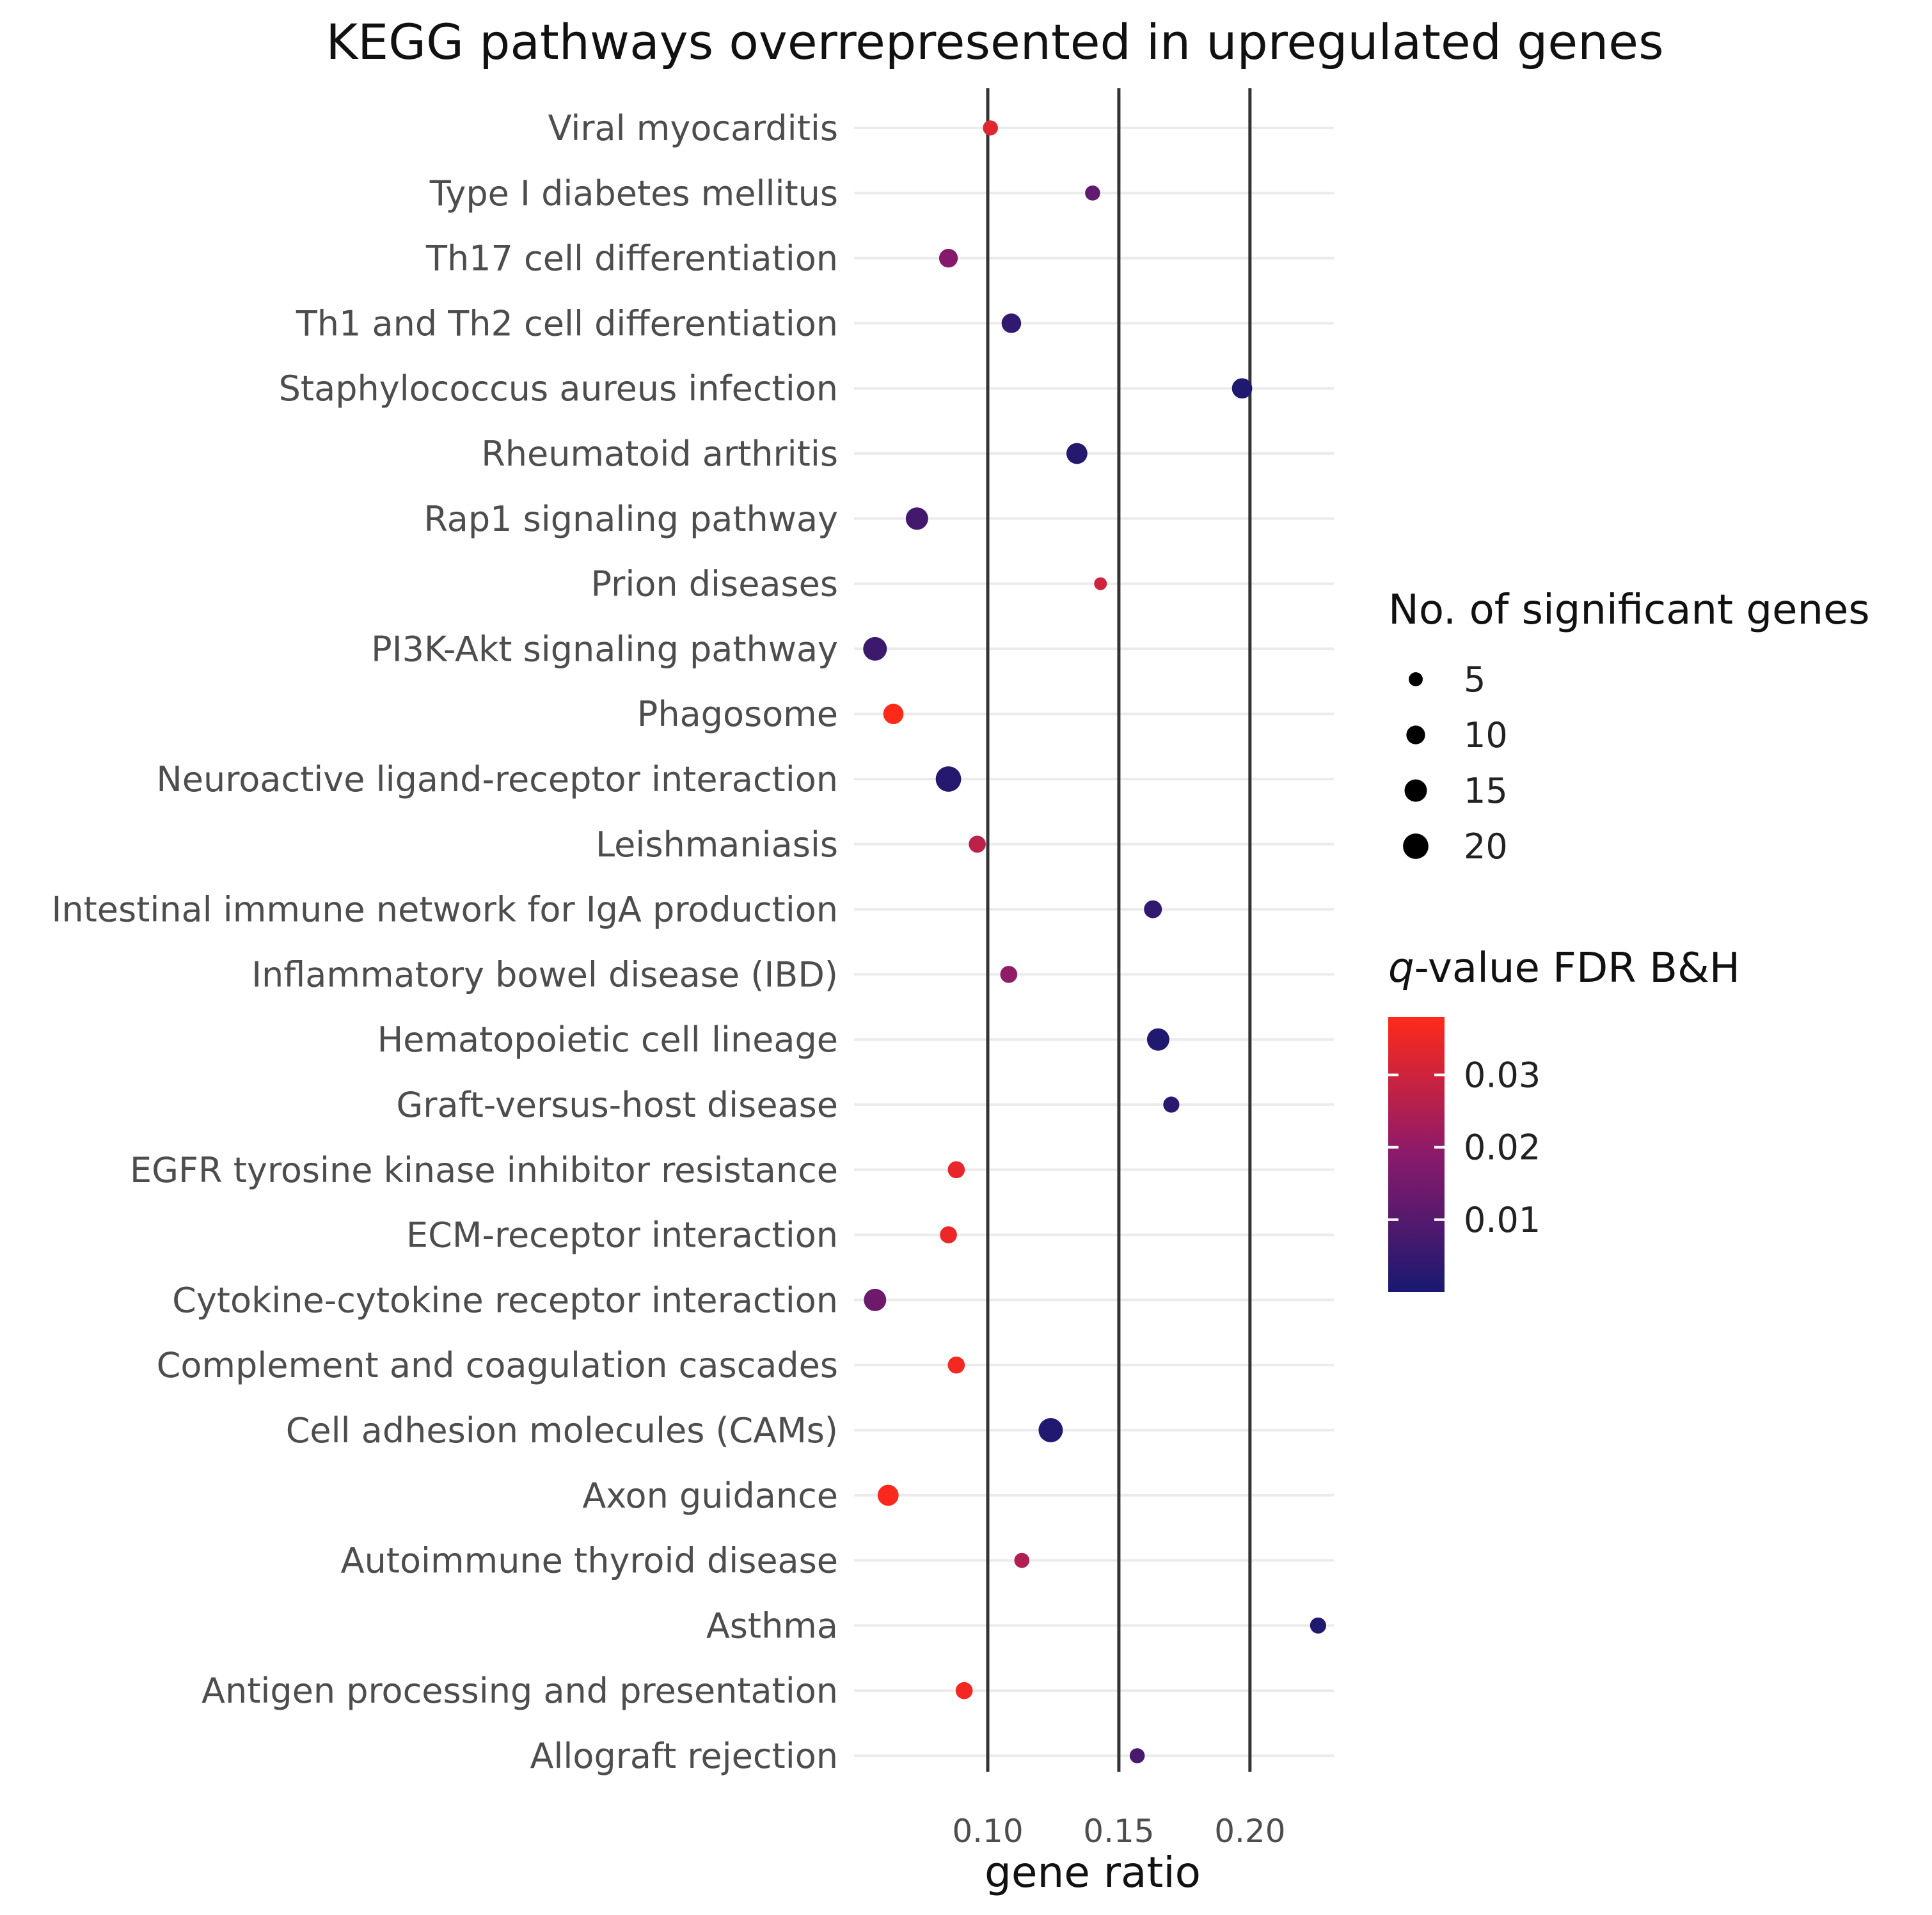  I want to click on category-label: Hematopoietic cell lineage, so click(607, 1040).